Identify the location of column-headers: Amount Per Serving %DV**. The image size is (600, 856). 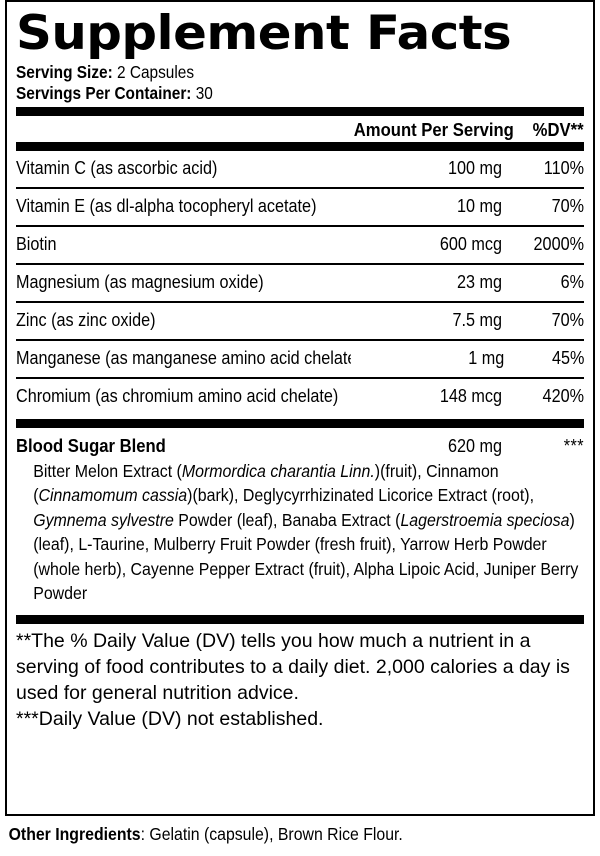
(300, 129).